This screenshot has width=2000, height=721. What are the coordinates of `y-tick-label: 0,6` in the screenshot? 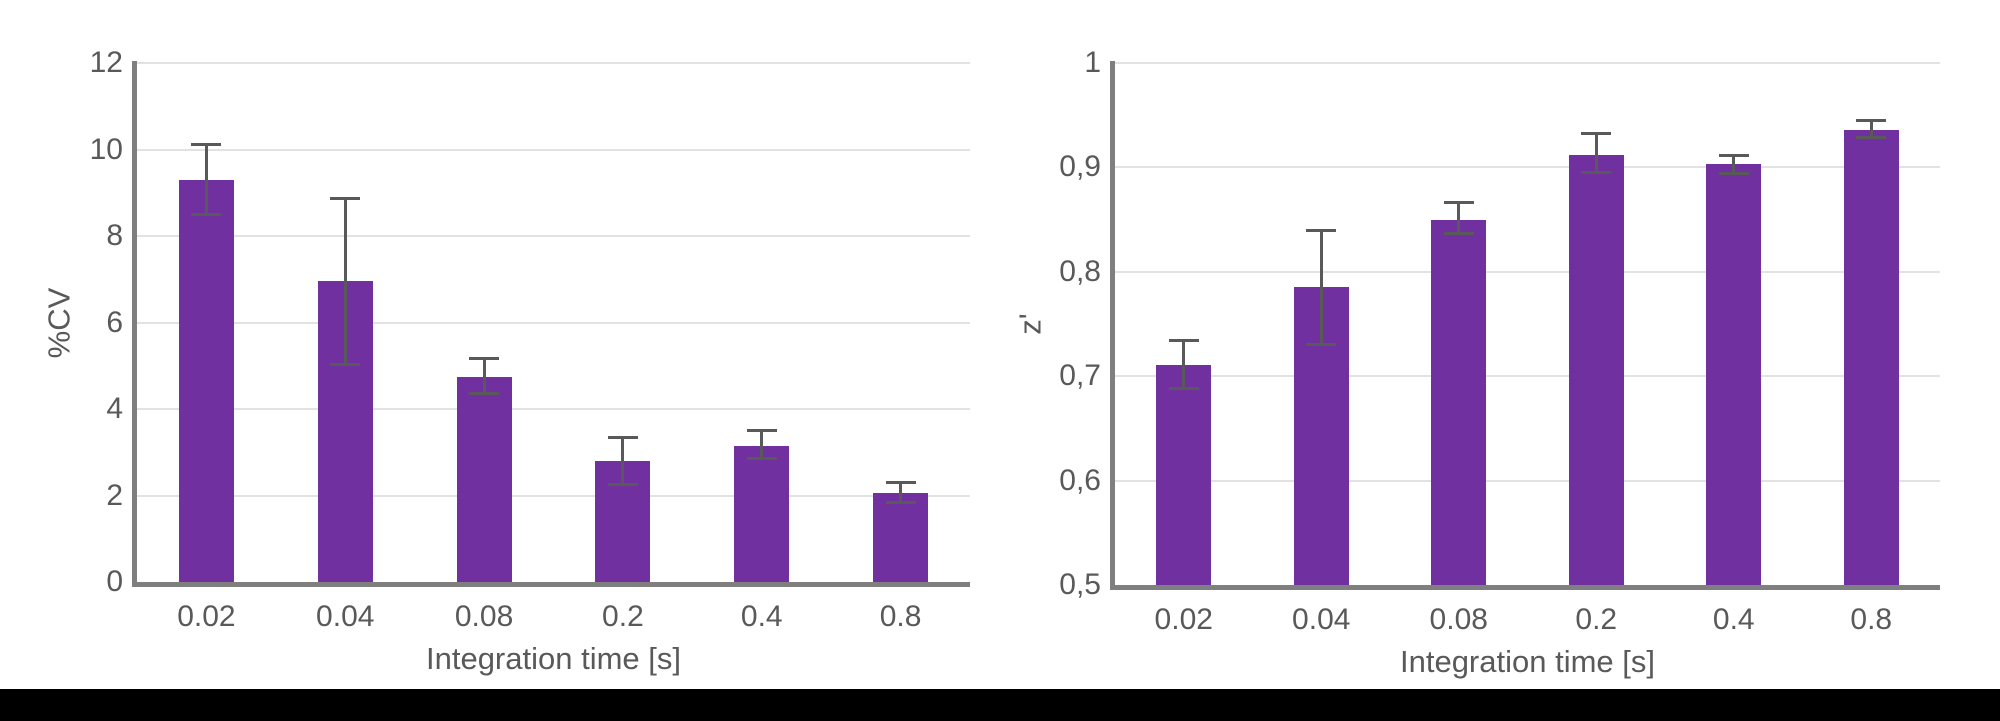 It's located at (1080, 480).